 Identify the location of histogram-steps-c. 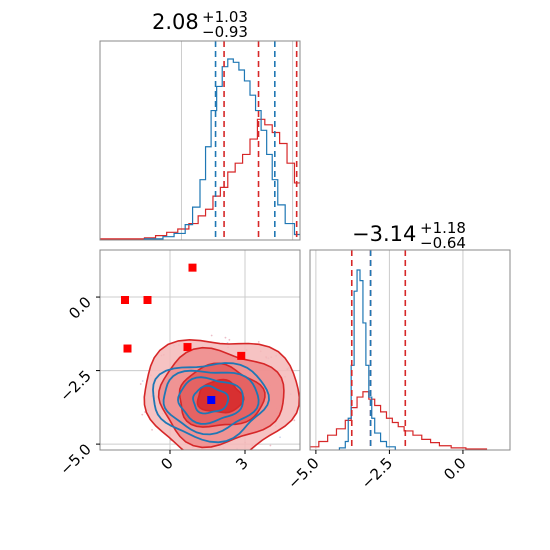
(399, 359).